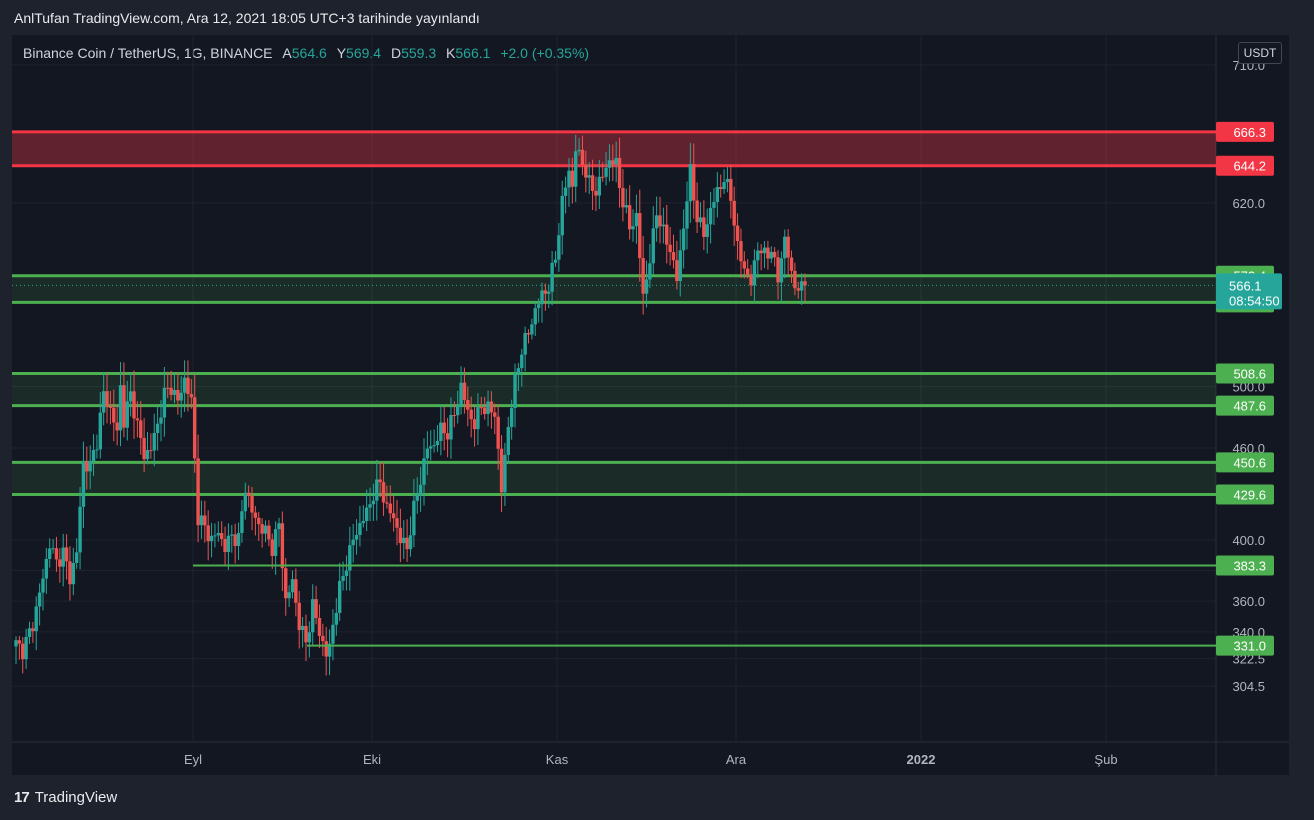 The image size is (1314, 820). What do you see at coordinates (1260, 53) in the screenshot?
I see `currency-button: USDT` at bounding box center [1260, 53].